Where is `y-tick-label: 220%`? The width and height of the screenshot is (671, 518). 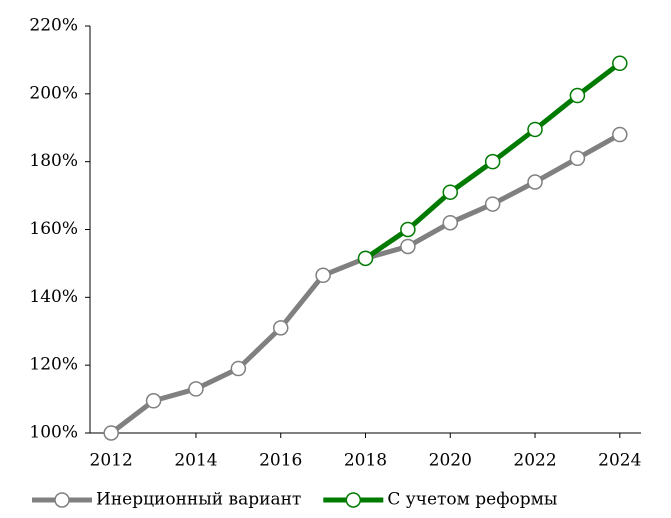
y-tick-label: 220% is located at coordinates (53, 26).